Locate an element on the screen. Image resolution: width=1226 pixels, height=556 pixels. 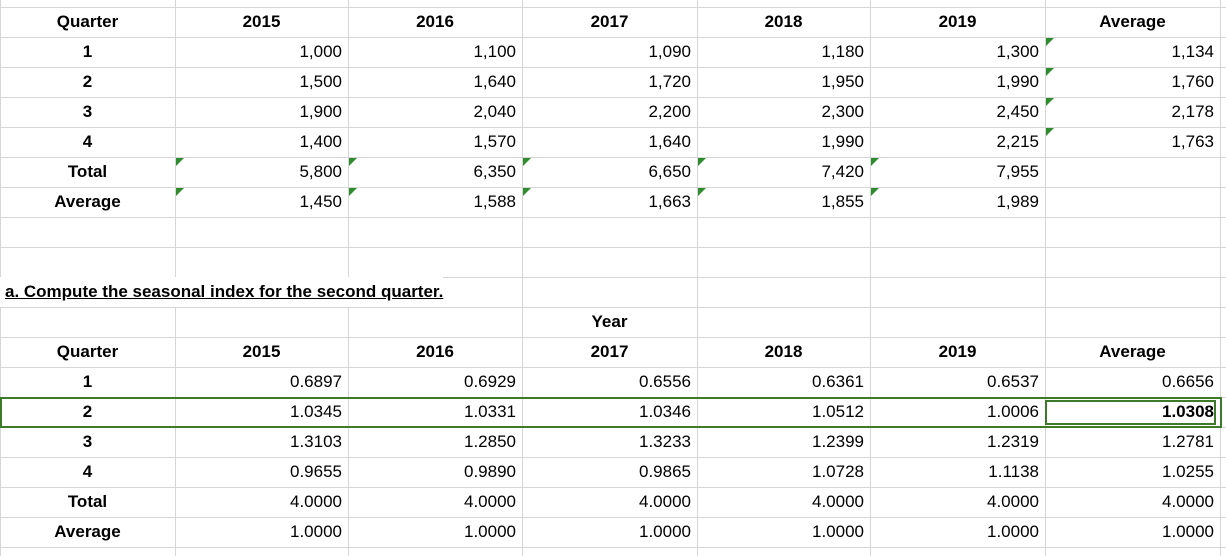
cell-value: 1,760 is located at coordinates (1192, 81).